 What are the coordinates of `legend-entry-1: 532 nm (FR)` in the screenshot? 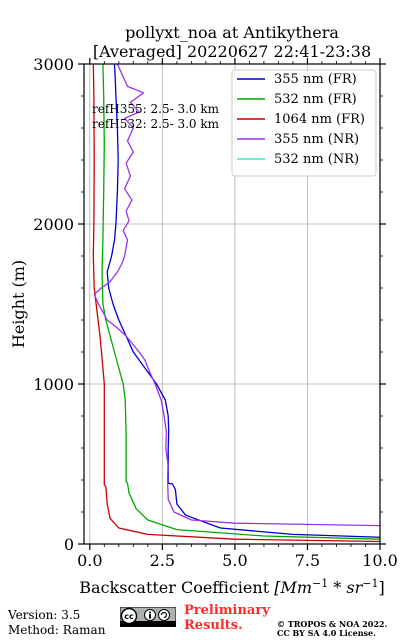 It's located at (315, 99).